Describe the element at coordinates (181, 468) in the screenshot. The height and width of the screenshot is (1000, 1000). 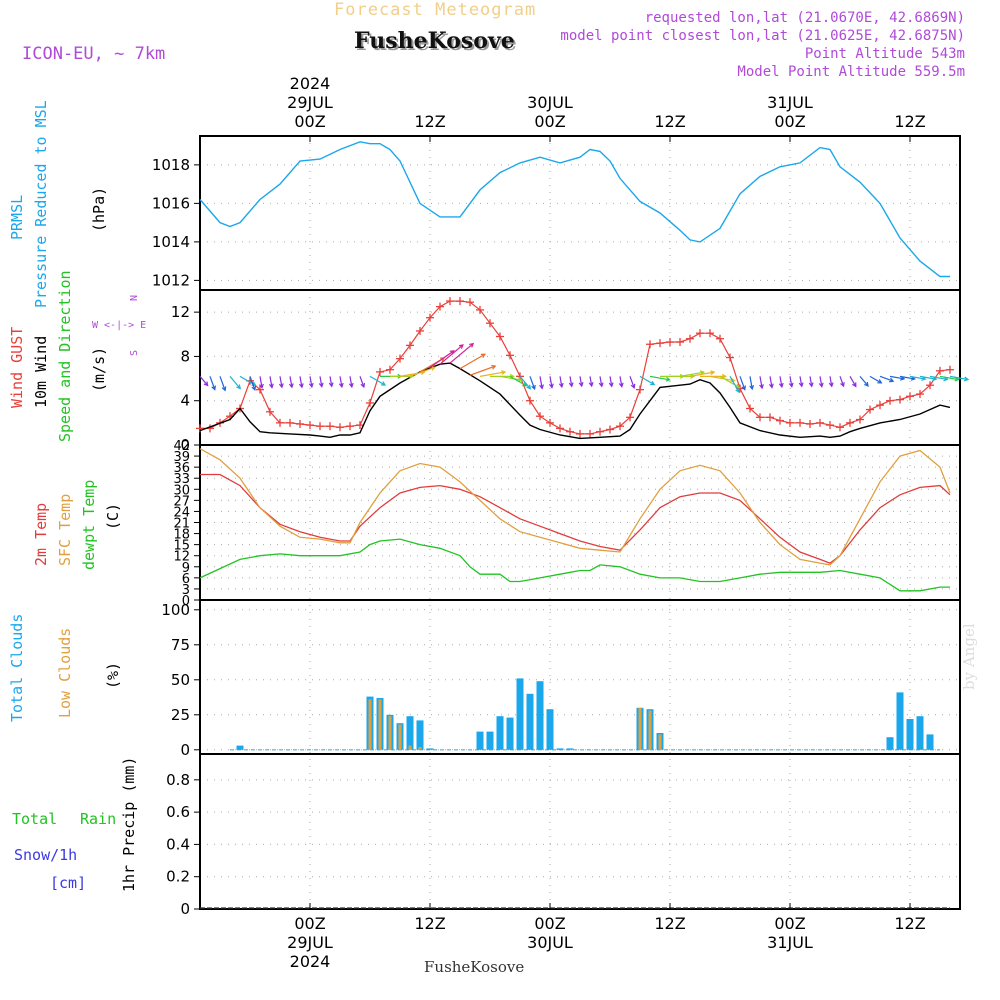
I see `y-tick-label: 36` at that location.